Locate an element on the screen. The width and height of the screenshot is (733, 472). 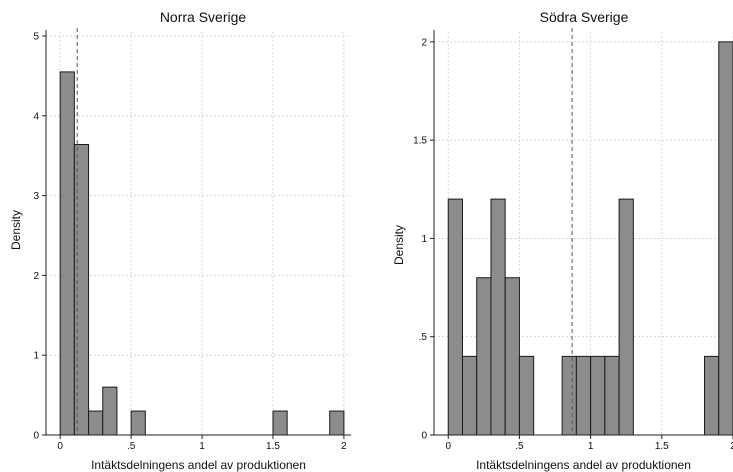
chart-title: Norra Sverige is located at coordinates (203, 17).